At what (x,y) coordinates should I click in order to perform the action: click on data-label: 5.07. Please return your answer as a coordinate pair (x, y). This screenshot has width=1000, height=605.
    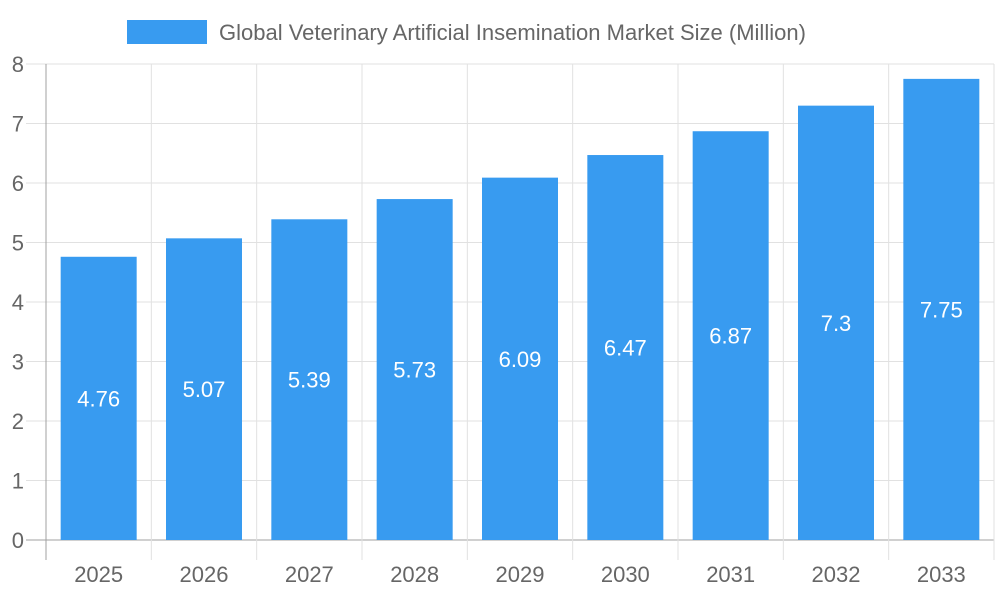
    Looking at the image, I should click on (204, 389).